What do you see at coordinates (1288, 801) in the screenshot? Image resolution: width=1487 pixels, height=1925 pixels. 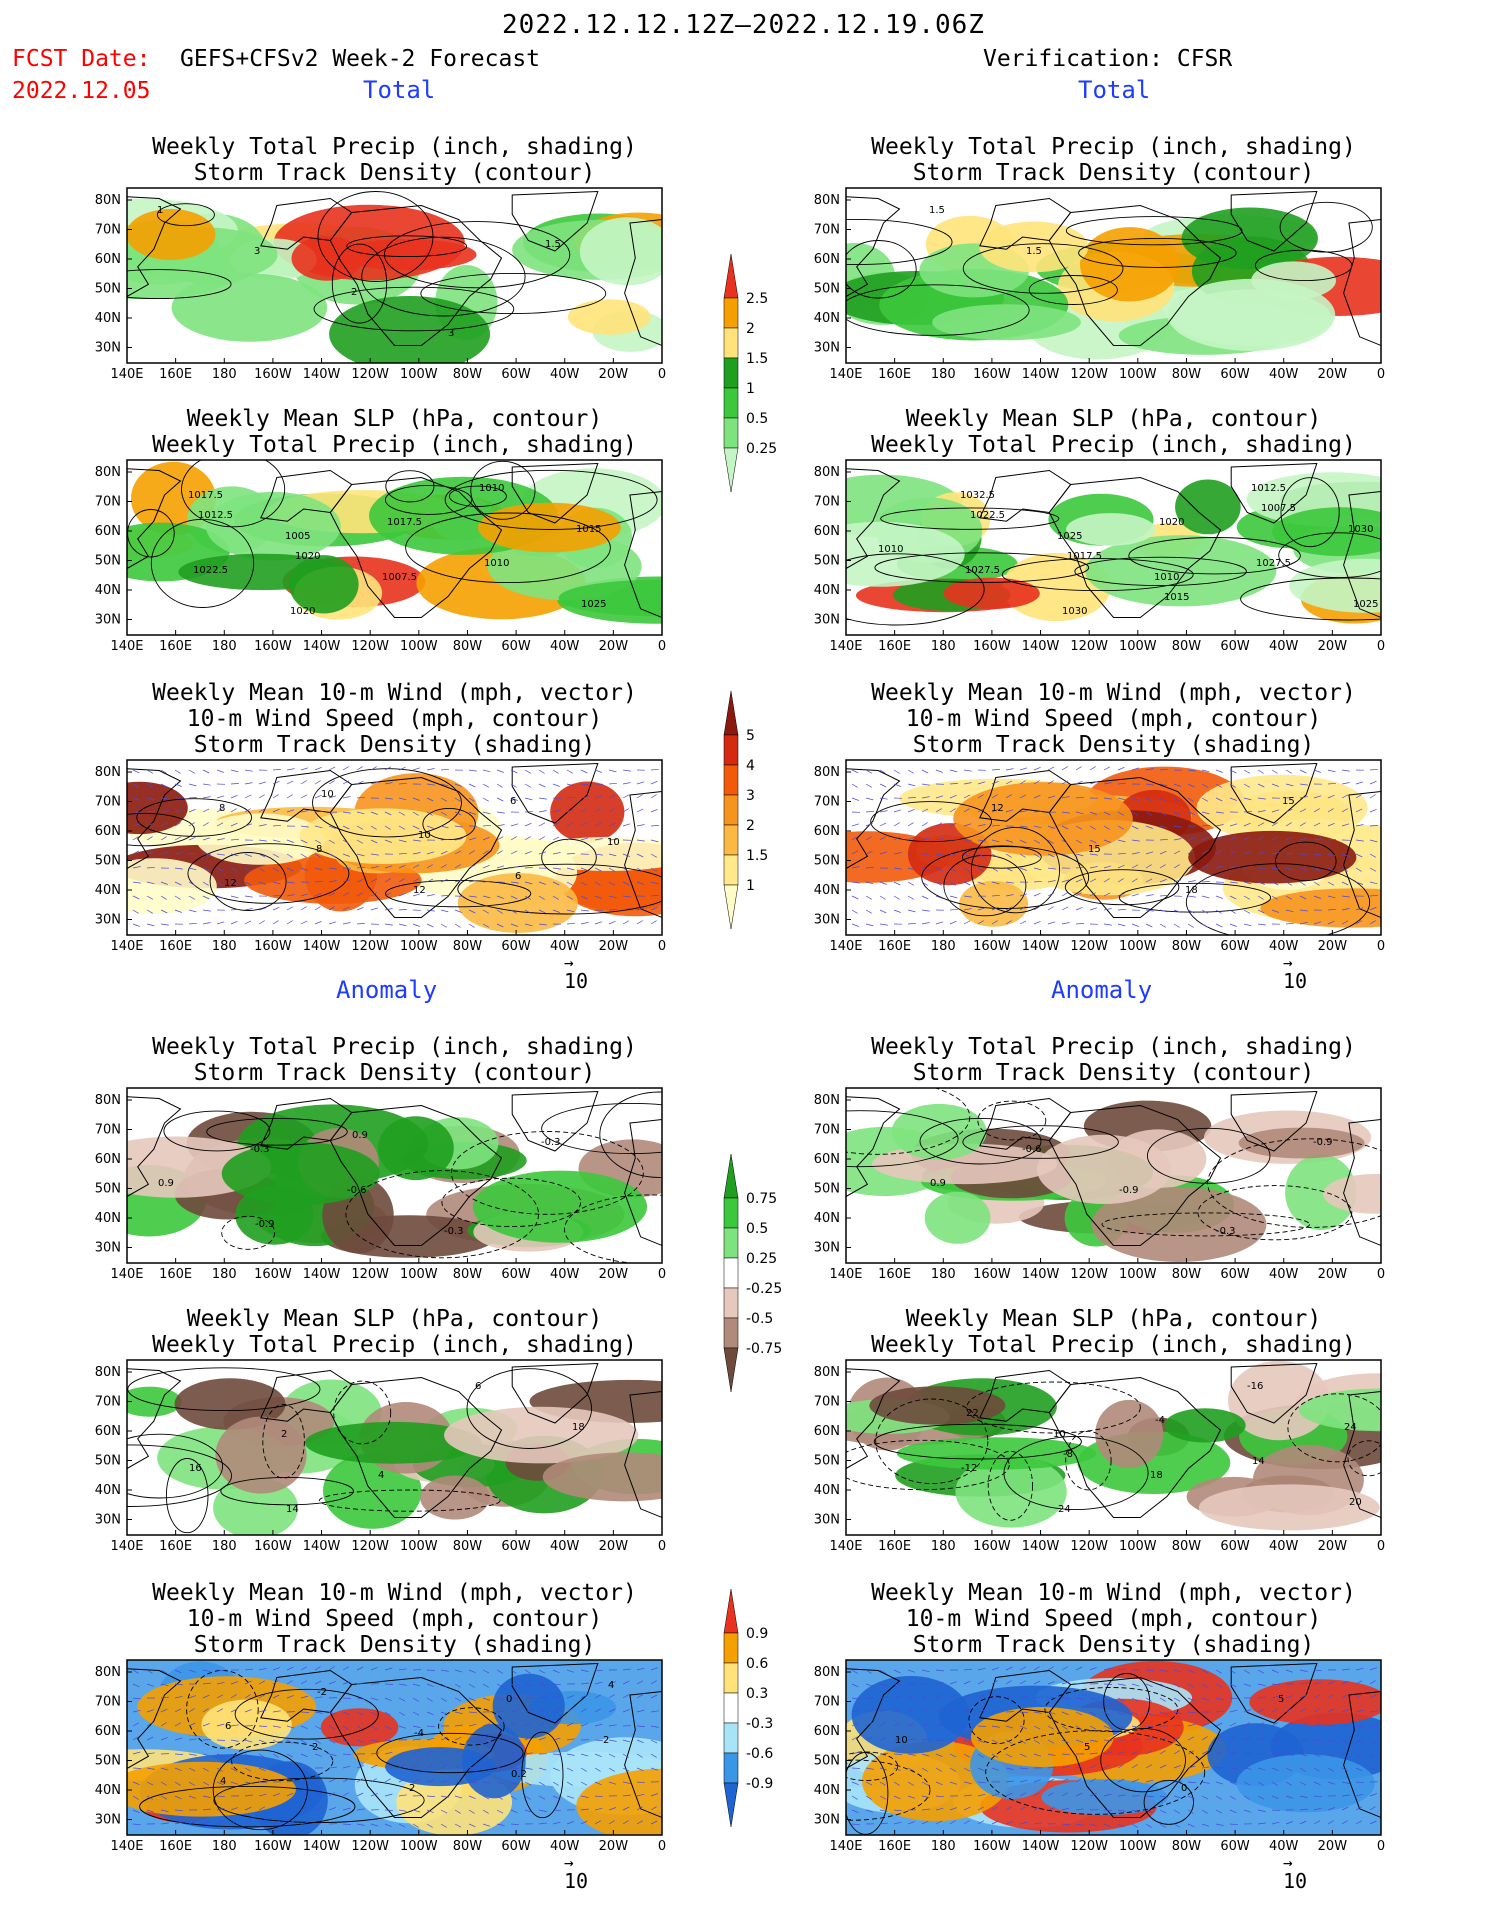 I see `contour-label: 15` at bounding box center [1288, 801].